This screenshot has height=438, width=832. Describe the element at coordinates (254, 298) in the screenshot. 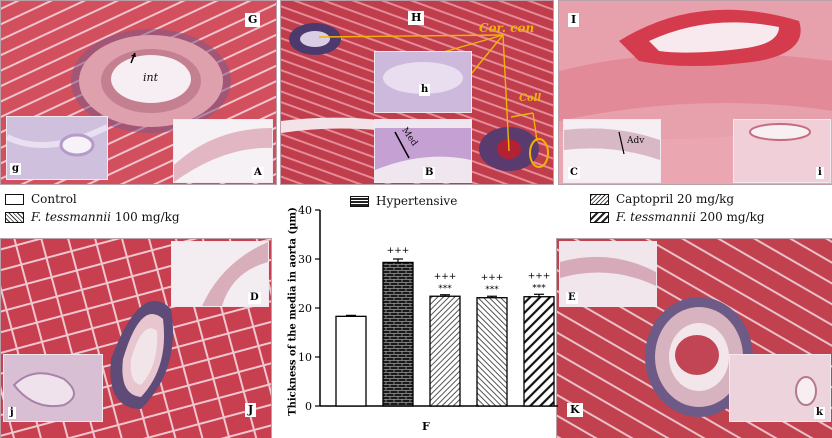

I see `panel-label-D: D` at that location.